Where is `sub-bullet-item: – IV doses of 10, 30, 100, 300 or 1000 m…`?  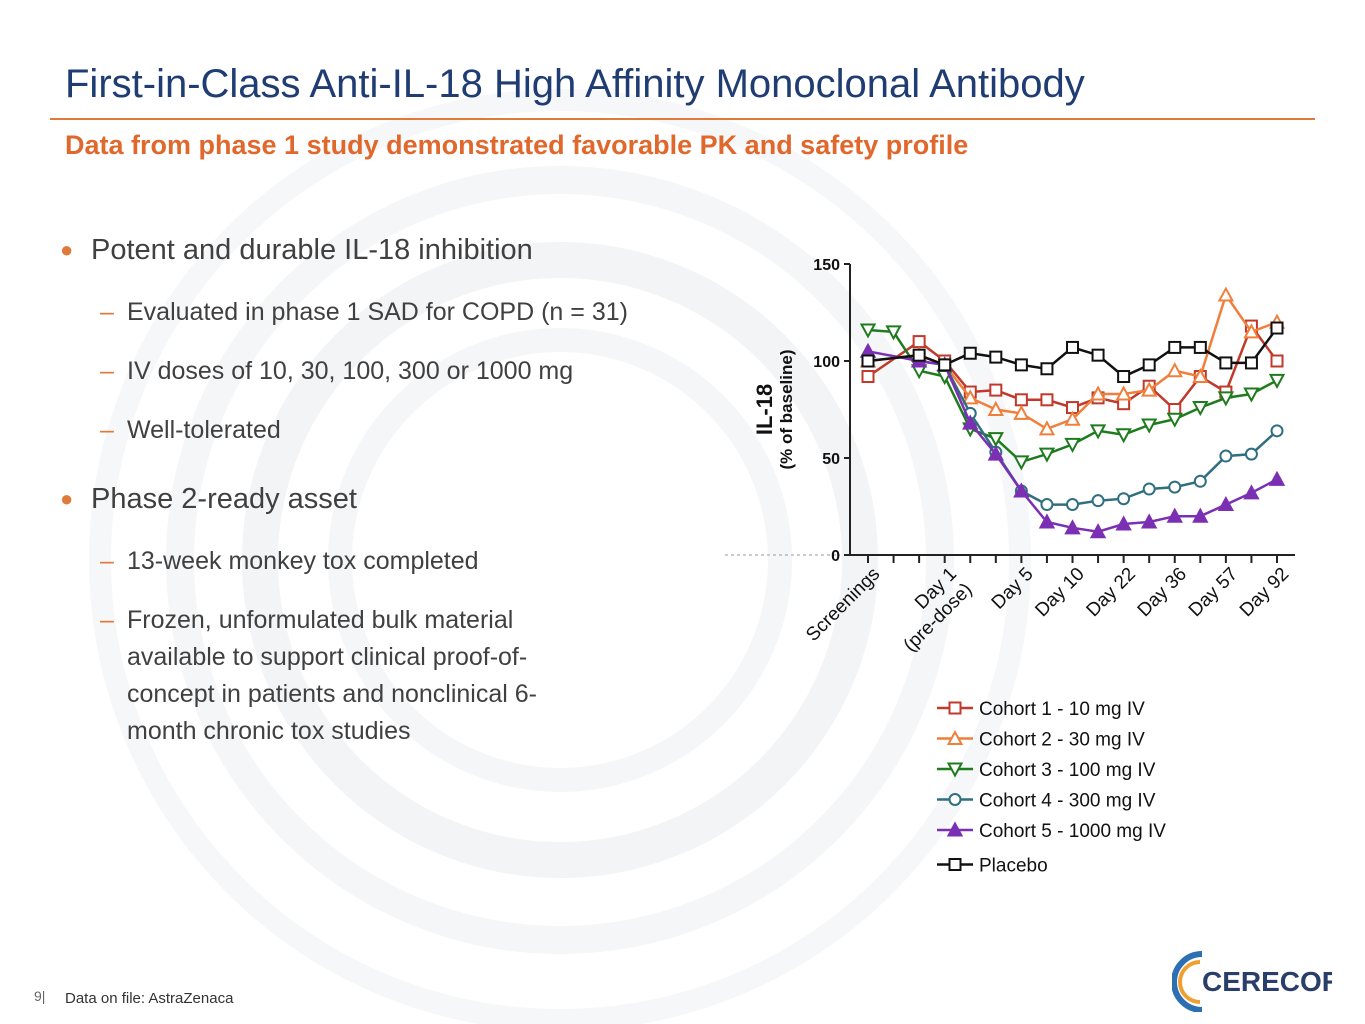 sub-bullet-item: – IV doses of 10, 30, 100, 300 or 1000 m… is located at coordinates (380, 371).